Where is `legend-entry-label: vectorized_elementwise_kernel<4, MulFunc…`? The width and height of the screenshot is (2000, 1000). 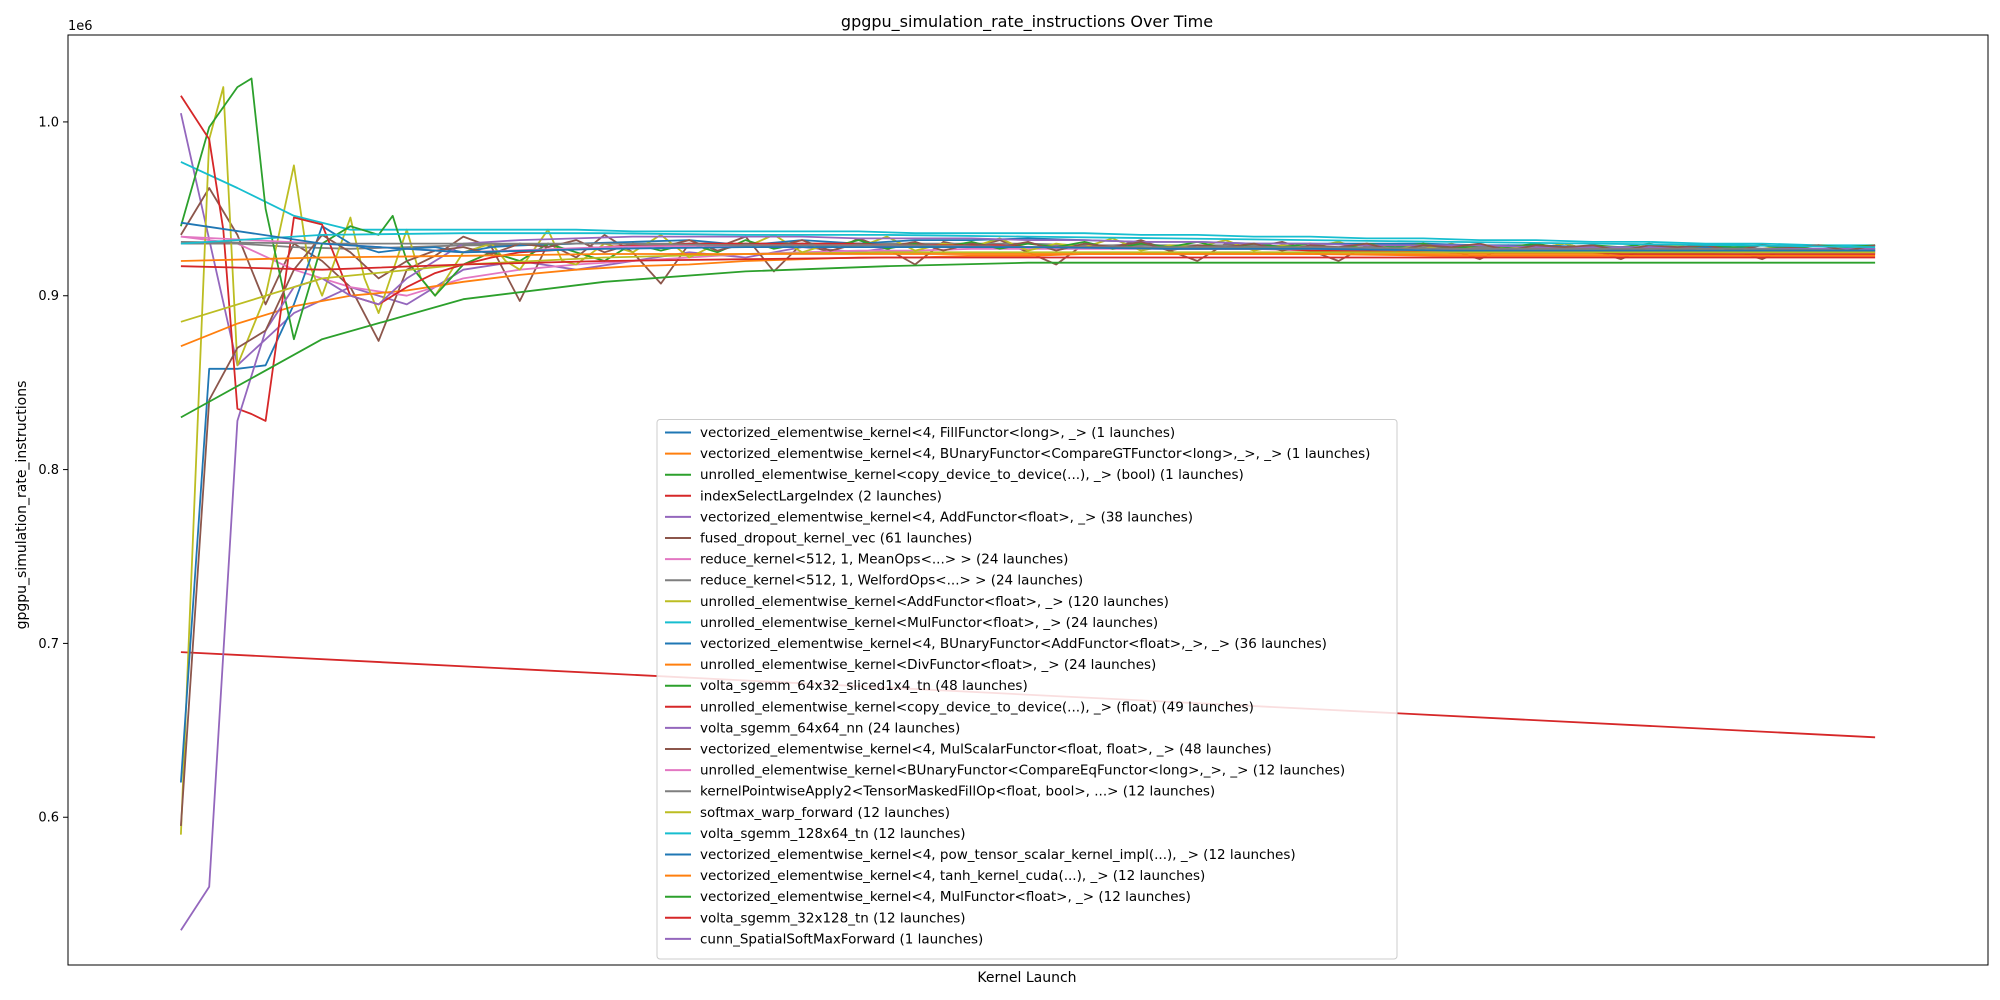
legend-entry-label: vectorized_elementwise_kernel<4, MulFunc… is located at coordinates (945, 897).